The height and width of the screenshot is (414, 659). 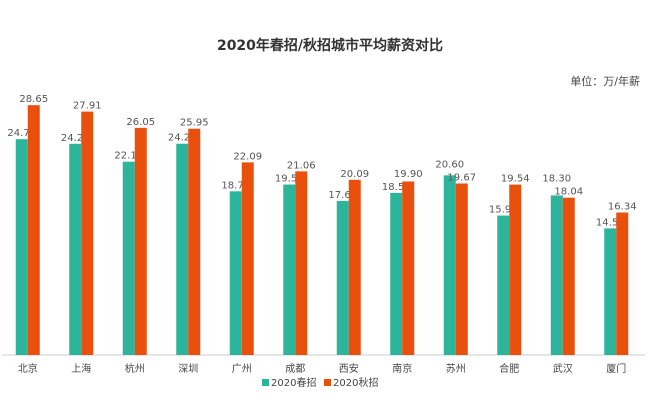 I want to click on data-label: 19.55, so click(x=289, y=179).